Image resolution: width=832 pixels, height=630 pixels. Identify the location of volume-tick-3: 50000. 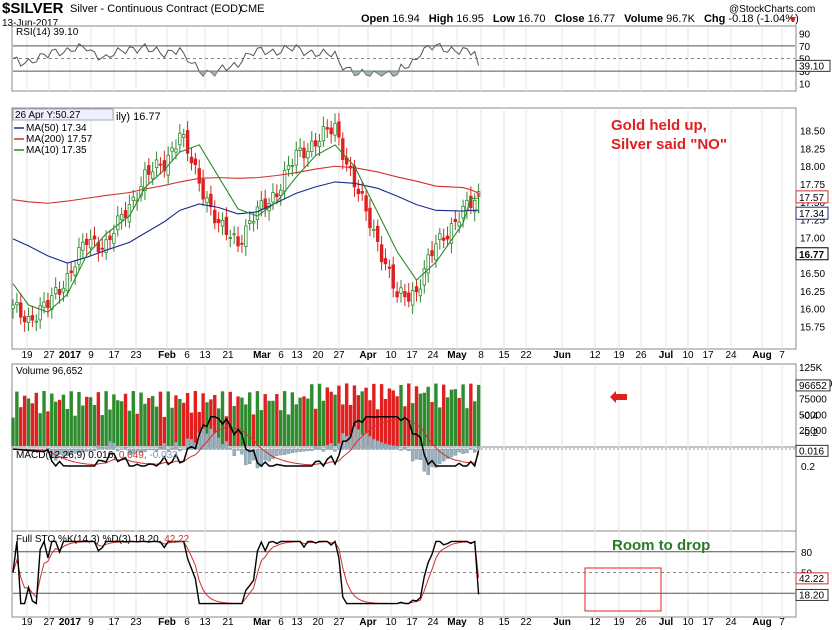
(813, 415).